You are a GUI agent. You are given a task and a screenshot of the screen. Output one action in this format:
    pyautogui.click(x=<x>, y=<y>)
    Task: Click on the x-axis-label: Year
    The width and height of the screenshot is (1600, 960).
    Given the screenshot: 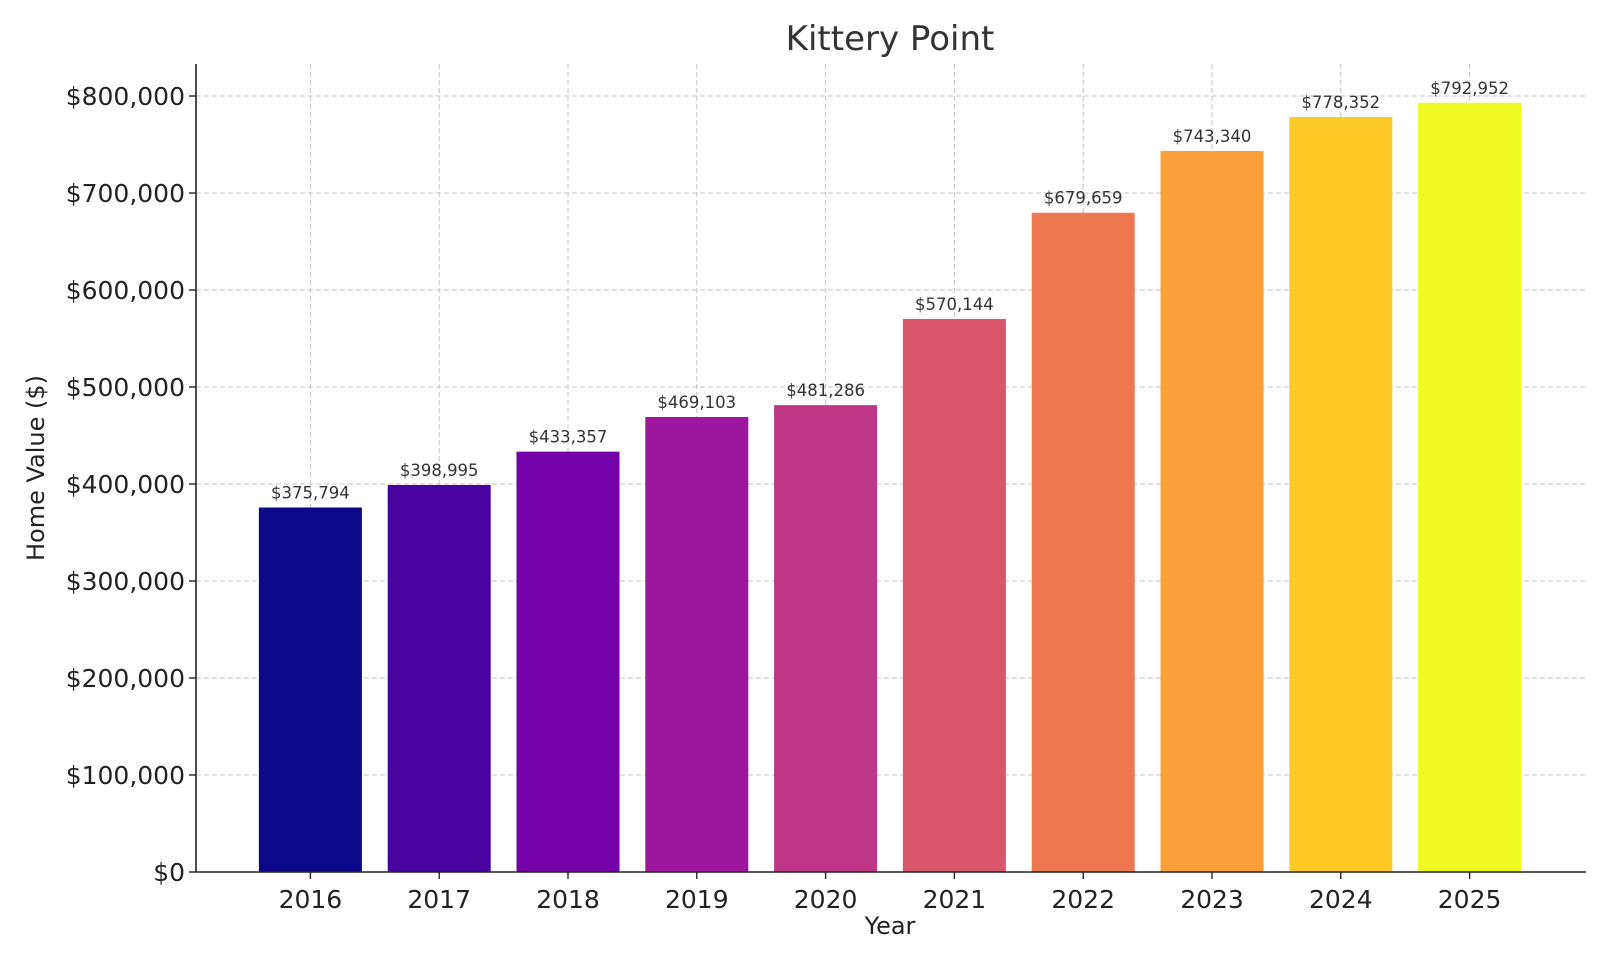 What is the action you would take?
    pyautogui.click(x=890, y=926)
    